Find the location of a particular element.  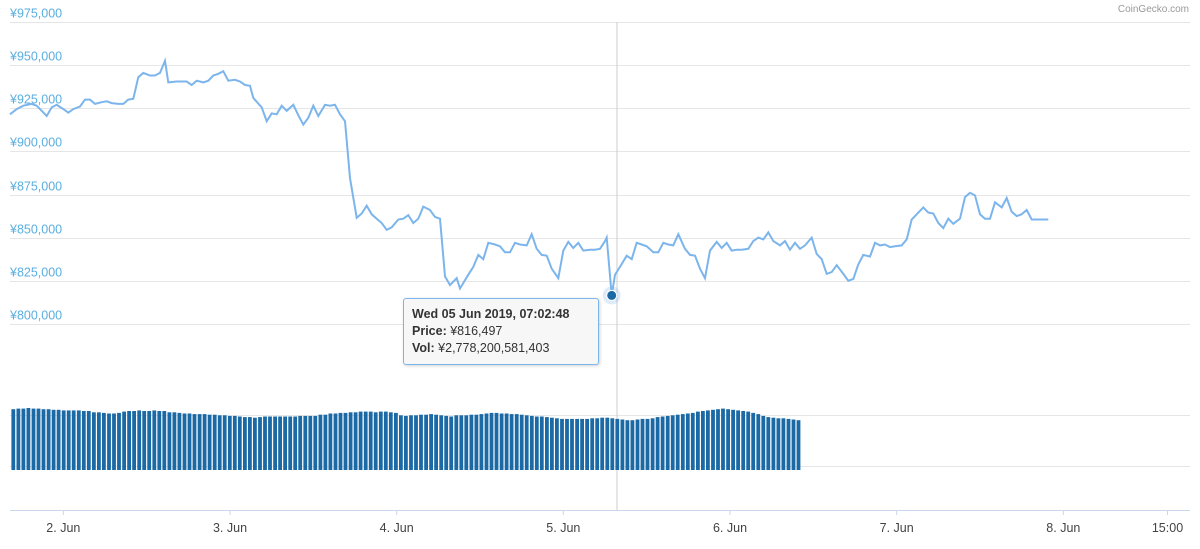

x-tick-label: 2. Jun is located at coordinates (63, 528).